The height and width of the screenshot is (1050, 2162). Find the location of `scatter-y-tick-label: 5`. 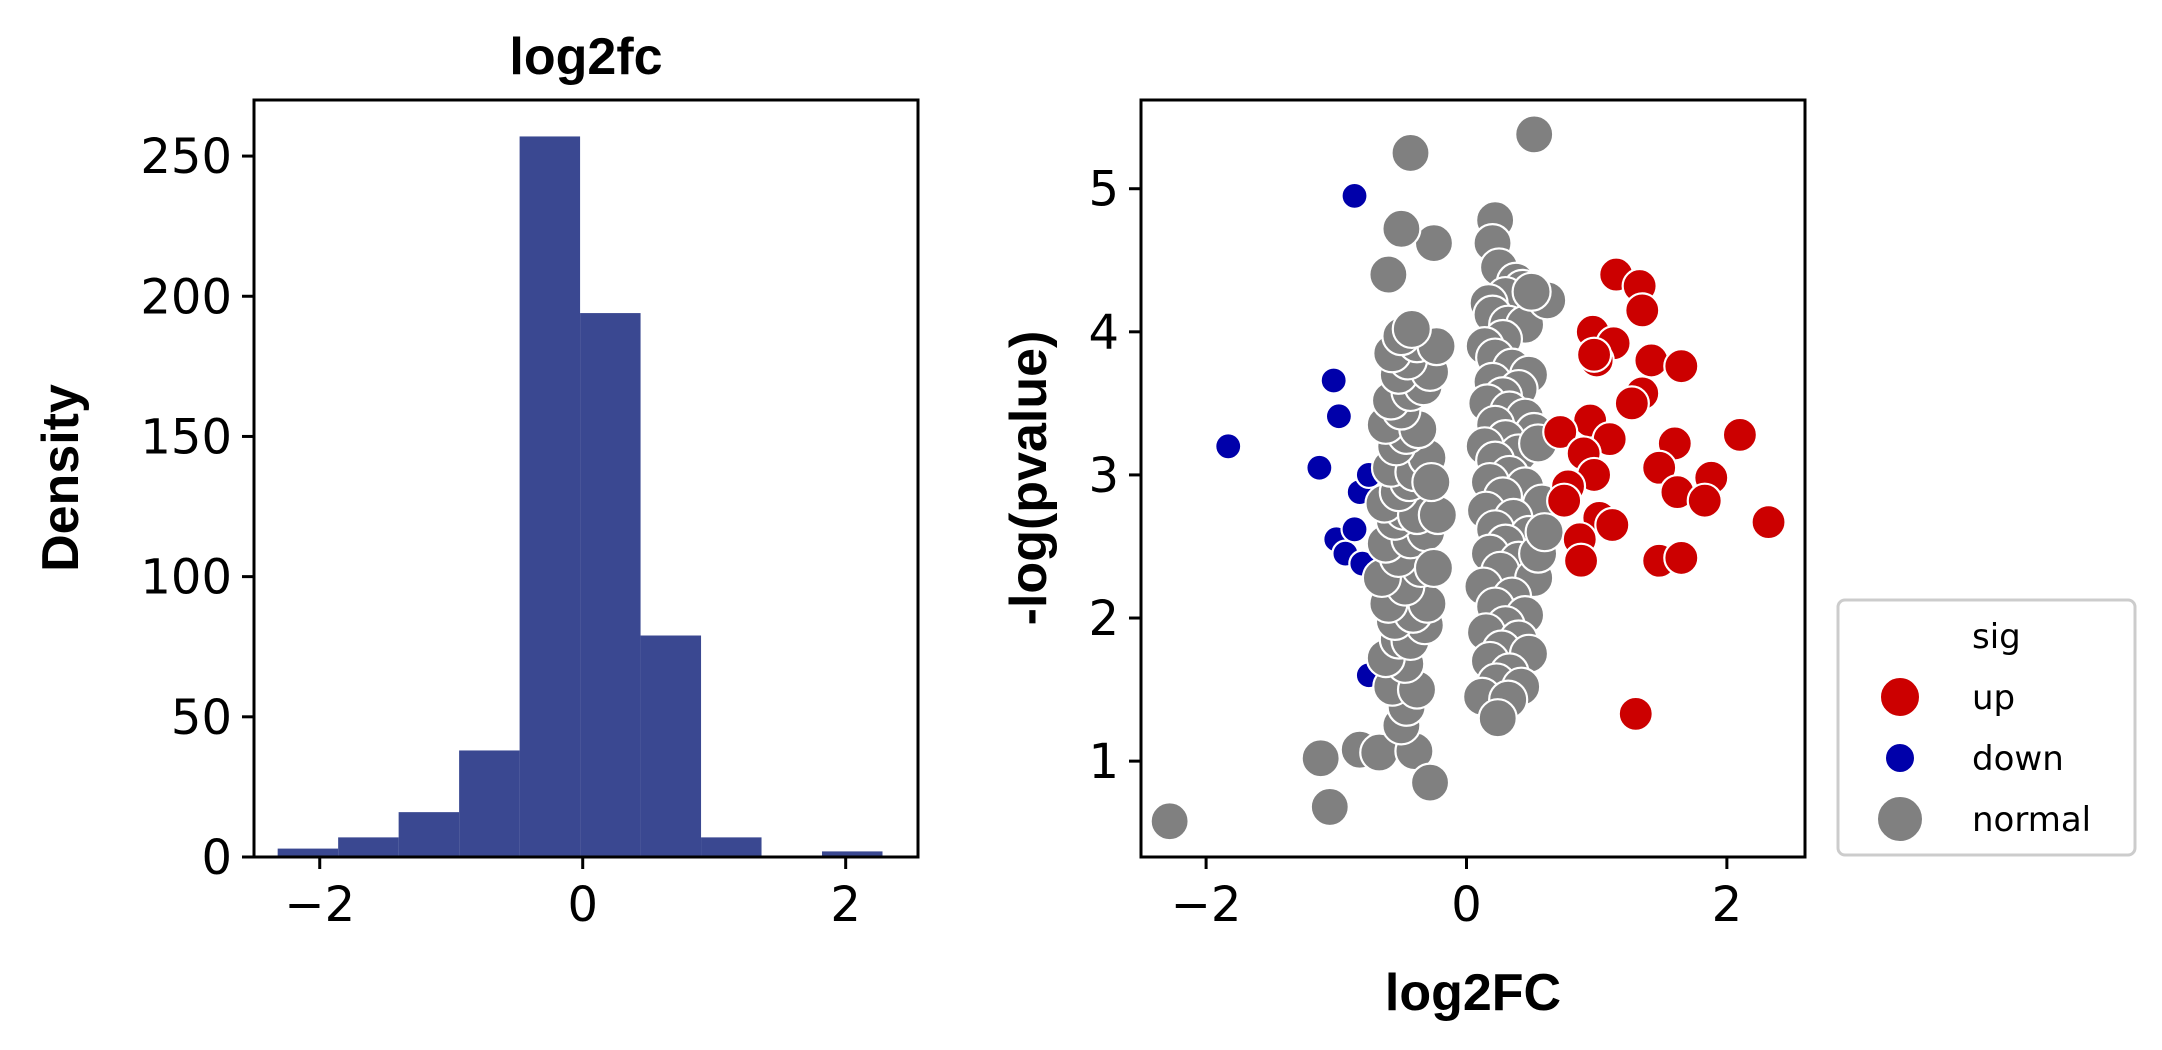

scatter-y-tick-label: 5 is located at coordinates (1103, 190).